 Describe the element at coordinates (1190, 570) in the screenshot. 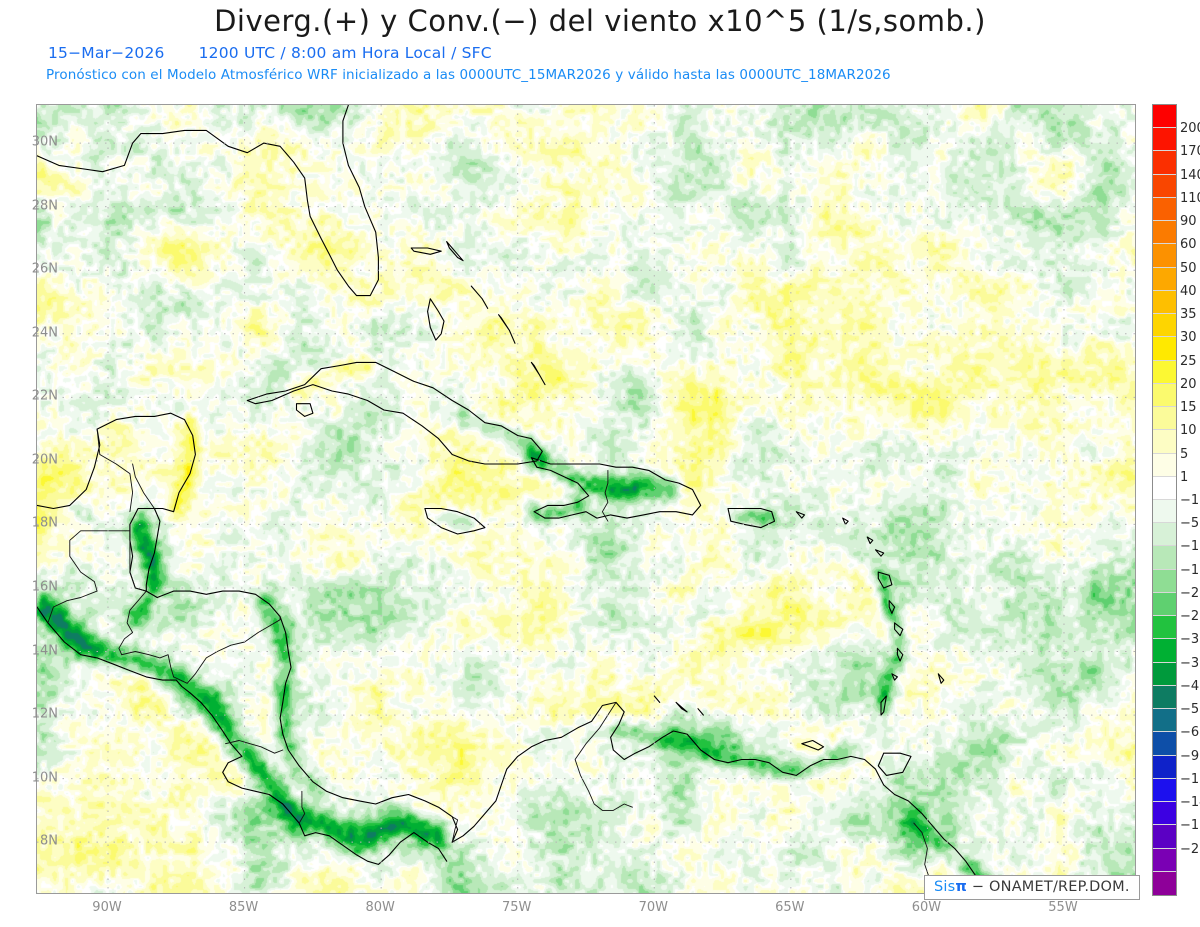

I see `colorbar-tick-label: −15` at that location.